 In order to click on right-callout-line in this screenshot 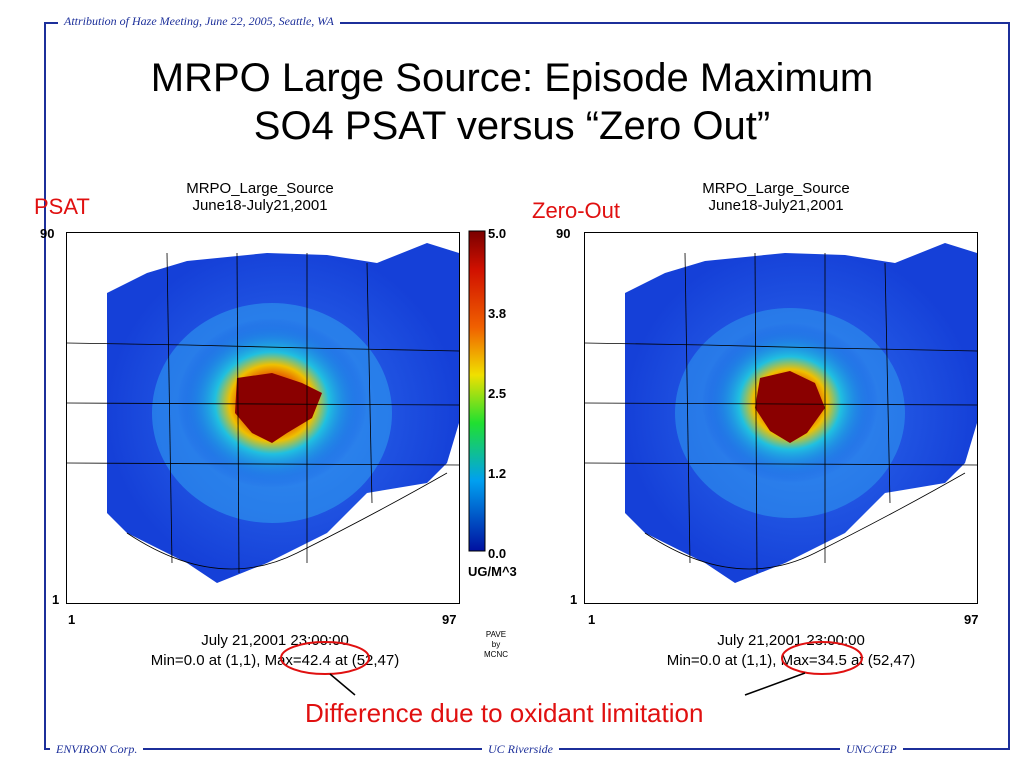, I will do `click(775, 684)`.